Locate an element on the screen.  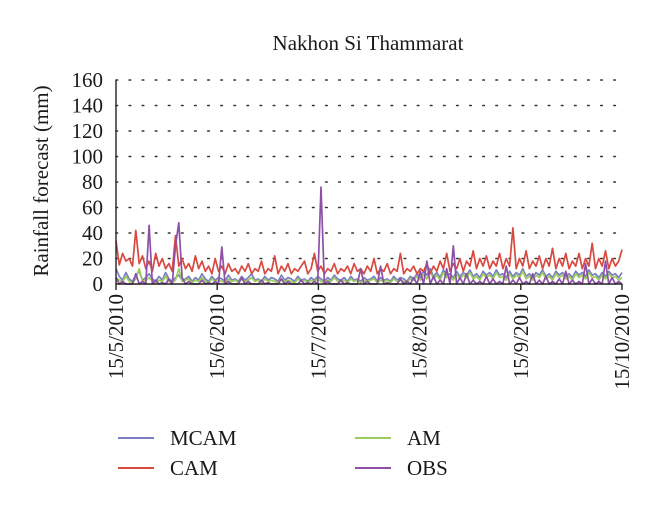
series-line-mcam is located at coordinates (369, 275).